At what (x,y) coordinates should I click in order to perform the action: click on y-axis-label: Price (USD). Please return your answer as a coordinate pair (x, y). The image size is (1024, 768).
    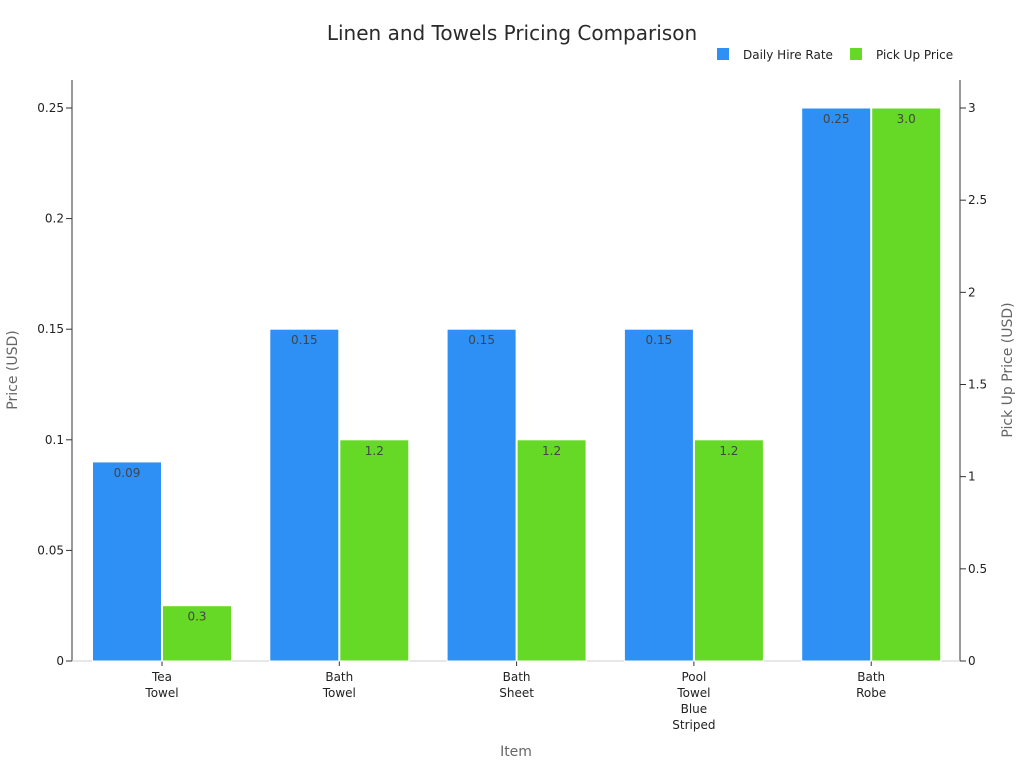
    Looking at the image, I should click on (13, 369).